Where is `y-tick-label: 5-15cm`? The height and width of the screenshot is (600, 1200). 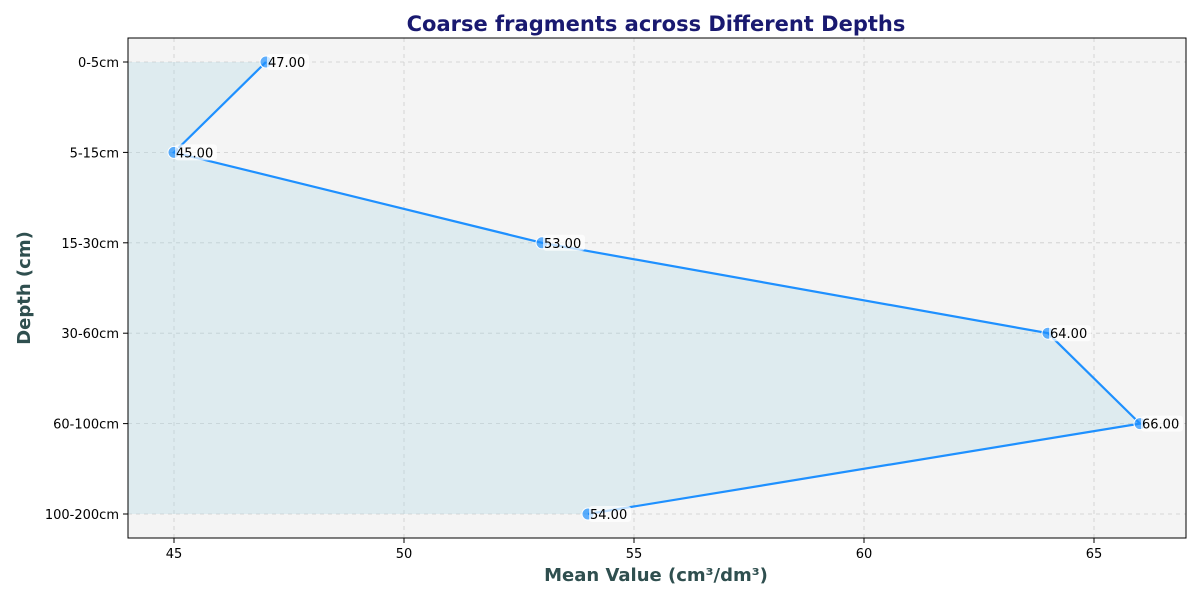 y-tick-label: 5-15cm is located at coordinates (94, 153).